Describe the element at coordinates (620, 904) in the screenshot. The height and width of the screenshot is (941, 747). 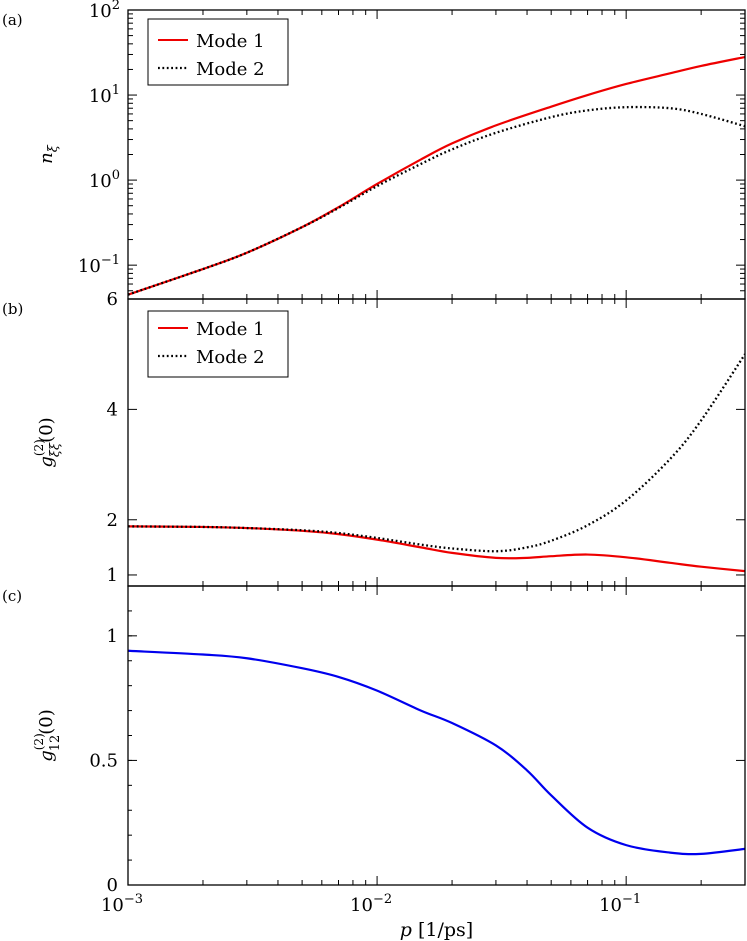
I see `x-tick-label: 10⁻¹` at that location.